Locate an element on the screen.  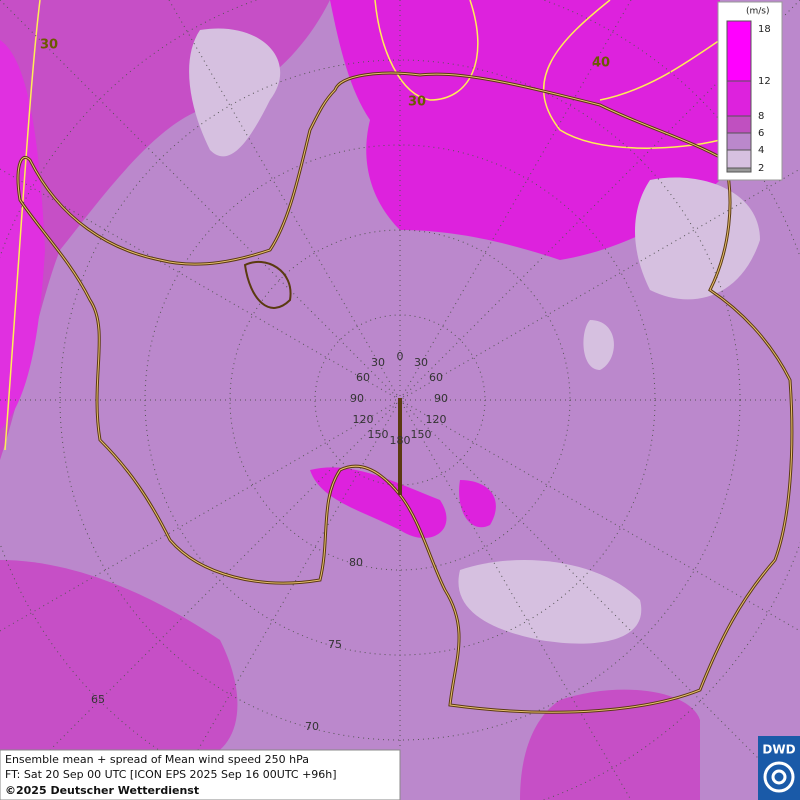
legend: (m/s) 18 12 8 6 4 2 is located at coordinates (750, 91).